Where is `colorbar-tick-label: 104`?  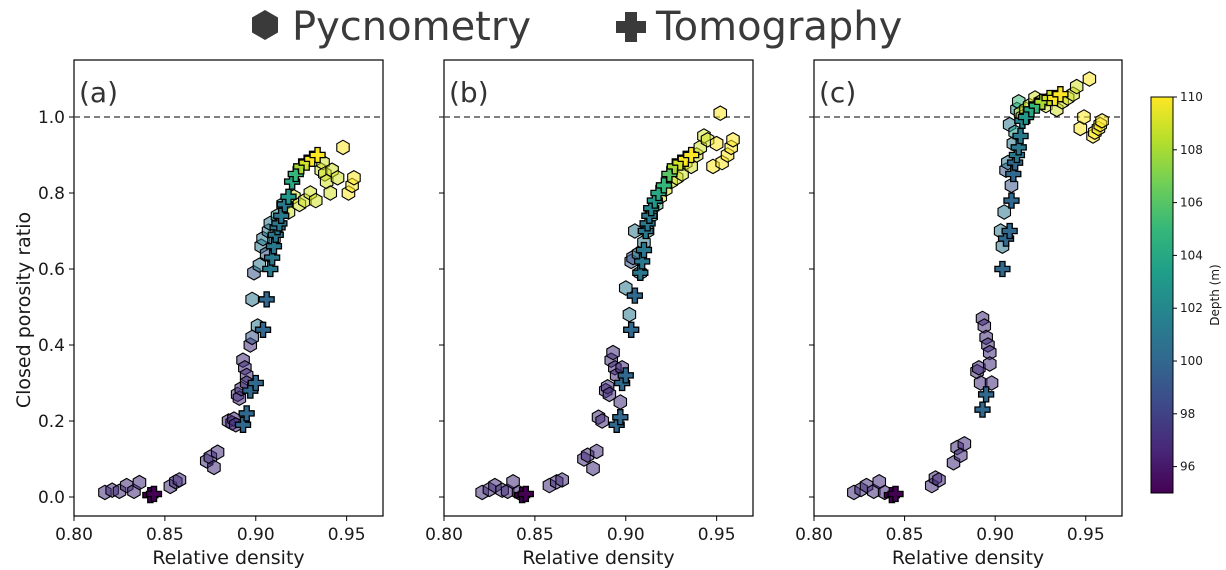 colorbar-tick-label: 104 is located at coordinates (1191, 255).